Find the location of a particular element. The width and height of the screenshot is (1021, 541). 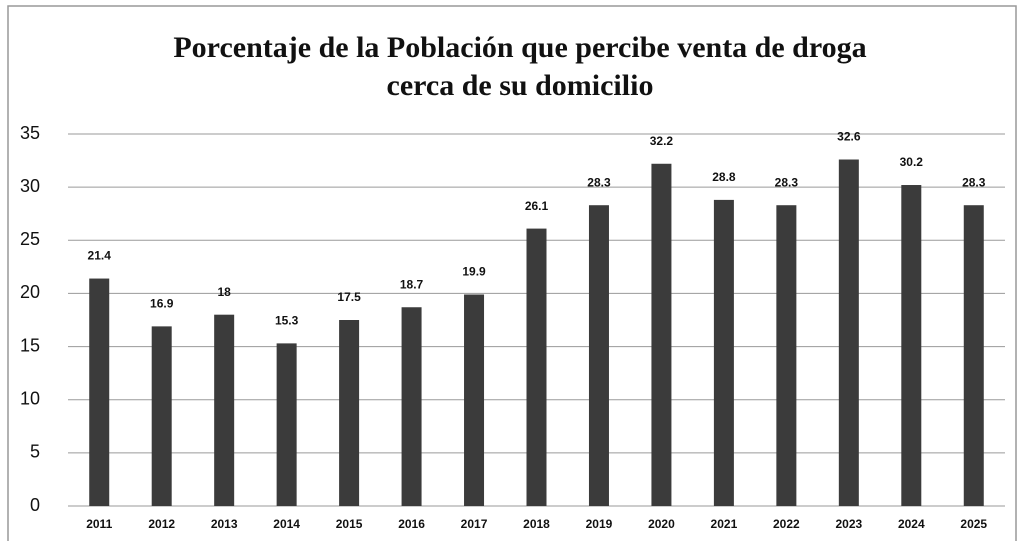

y-tick-label: 5 is located at coordinates (35, 452).